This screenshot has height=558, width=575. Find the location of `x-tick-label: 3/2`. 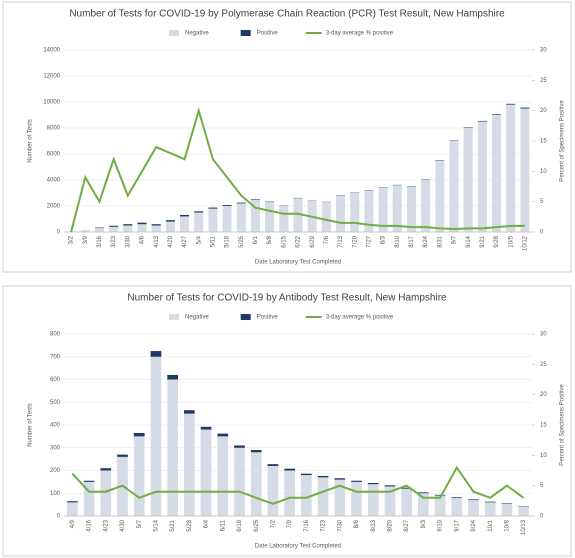

x-tick-label: 3/2 is located at coordinates (72, 239).